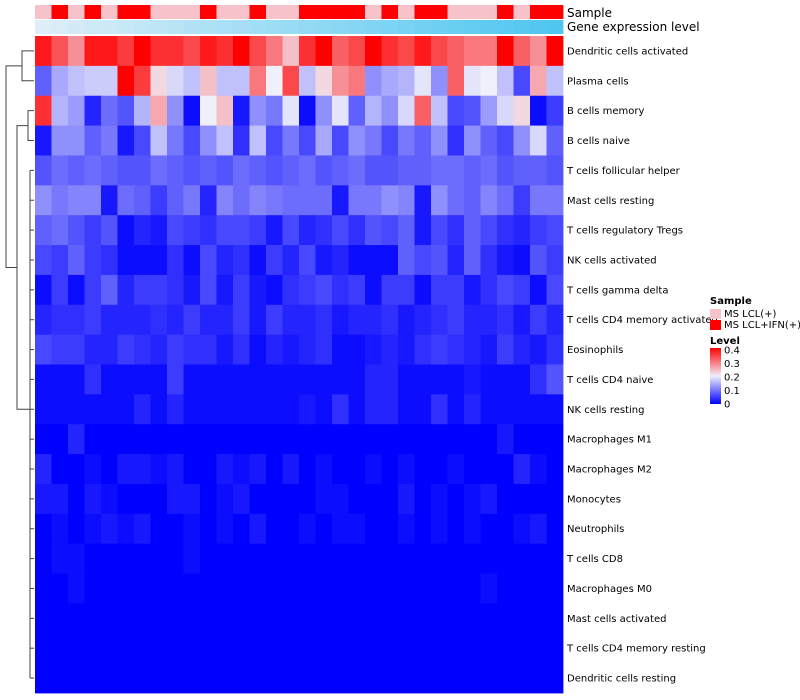 This screenshot has height=700, width=800. I want to click on legend-level: Level 0.4 0.3 0.2 0.1 0, so click(725, 373).